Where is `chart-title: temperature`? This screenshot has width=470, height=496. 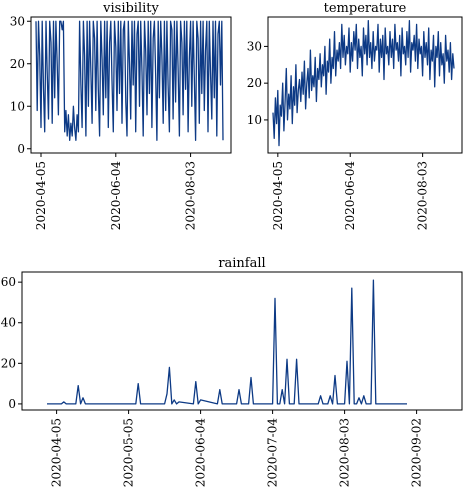 chart-title: temperature is located at coordinates (365, 8).